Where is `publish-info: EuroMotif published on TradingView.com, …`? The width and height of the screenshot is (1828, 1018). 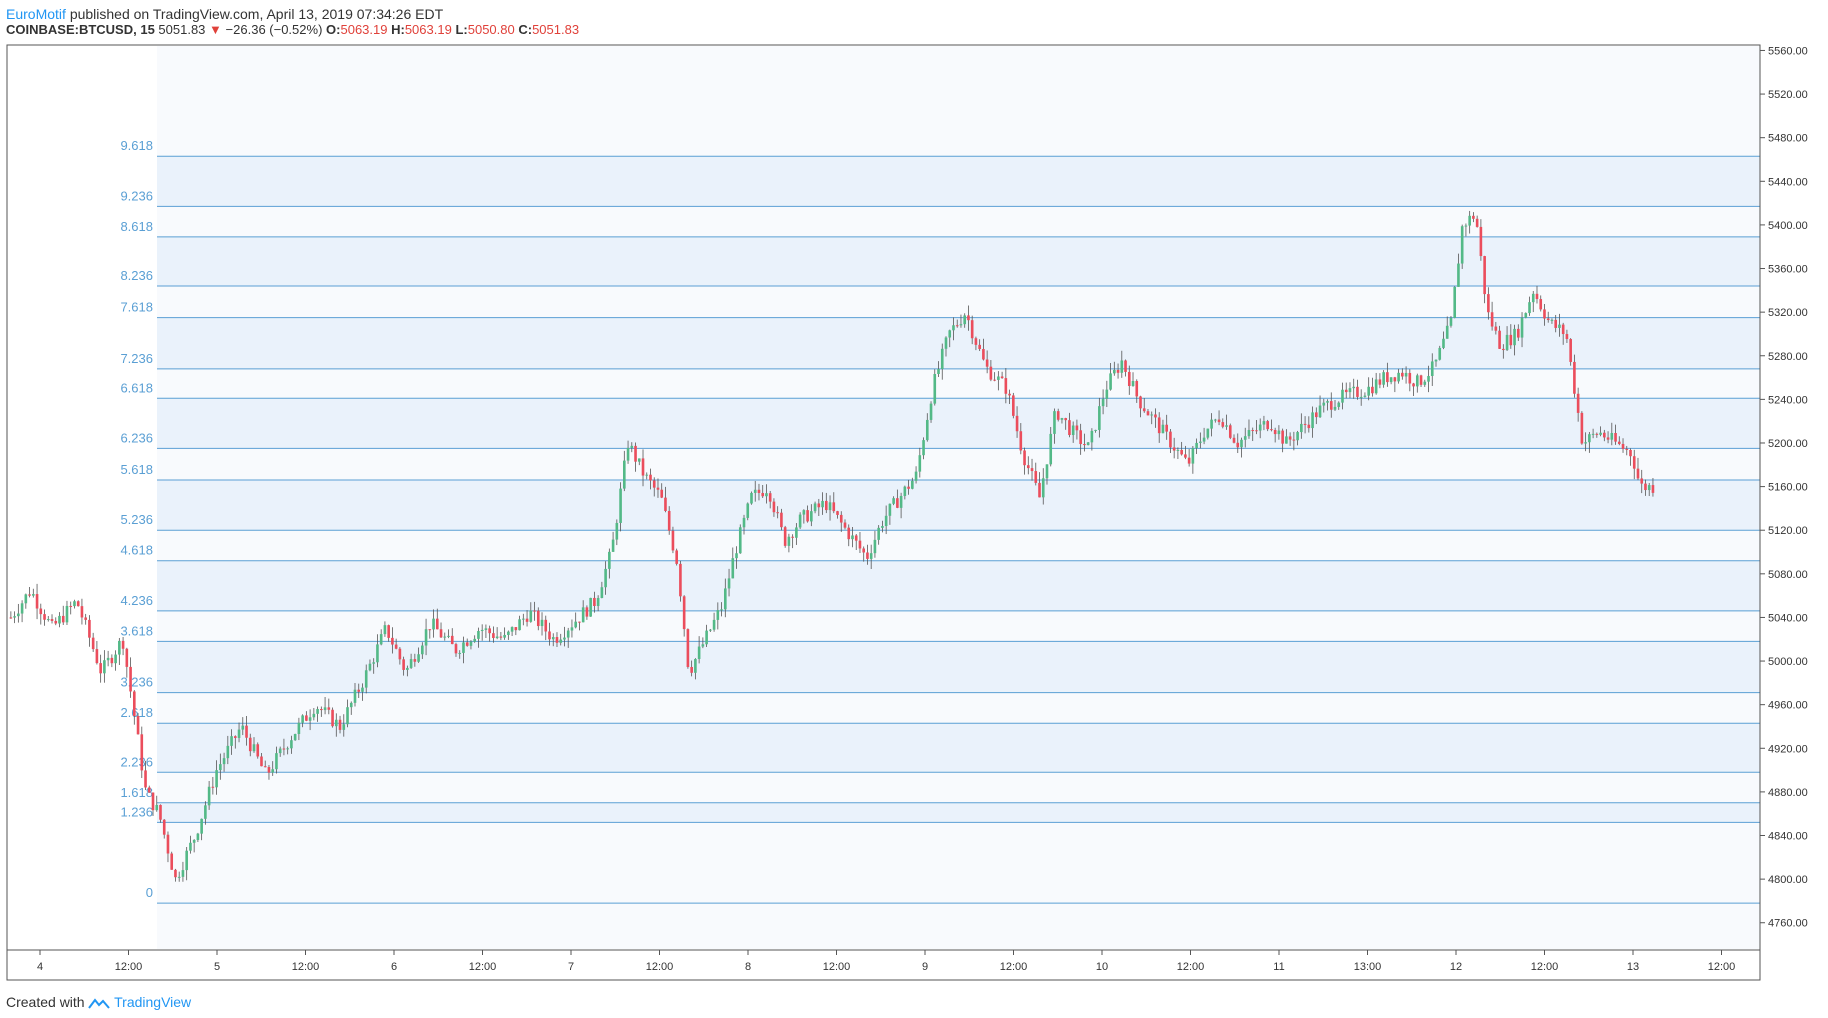 publish-info: EuroMotif published on TradingView.com, … is located at coordinates (224, 14).